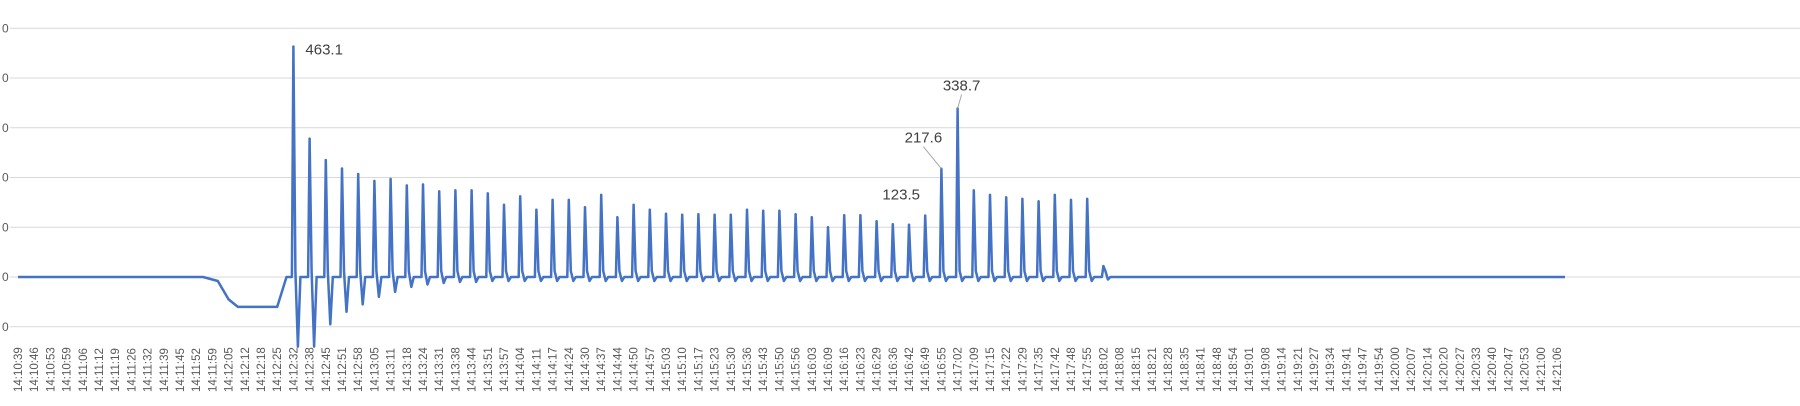 The width and height of the screenshot is (1800, 406). I want to click on x-tick-label: 14:18:15, so click(1137, 369).